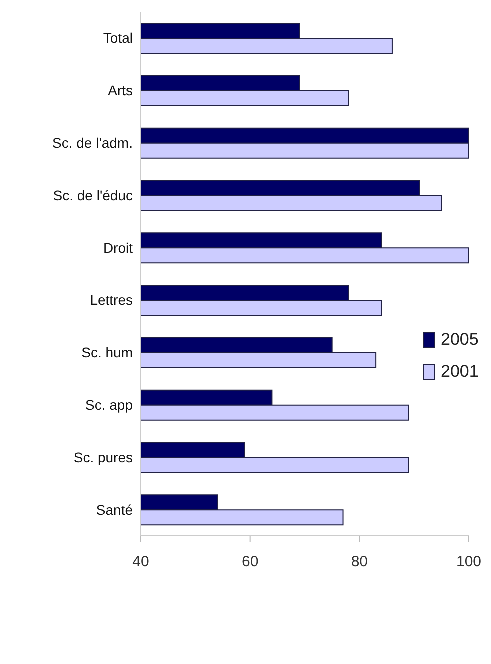 The width and height of the screenshot is (491, 664). Describe the element at coordinates (250, 562) in the screenshot. I see `x-tick-label: 60` at that location.